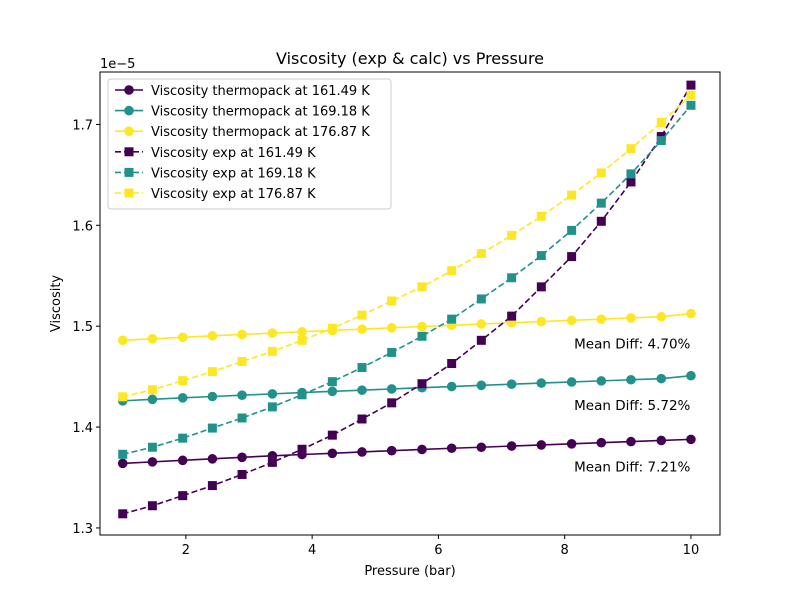 This screenshot has width=800, height=600. Describe the element at coordinates (56, 304) in the screenshot. I see `y-axis-label: Viscosity` at that location.